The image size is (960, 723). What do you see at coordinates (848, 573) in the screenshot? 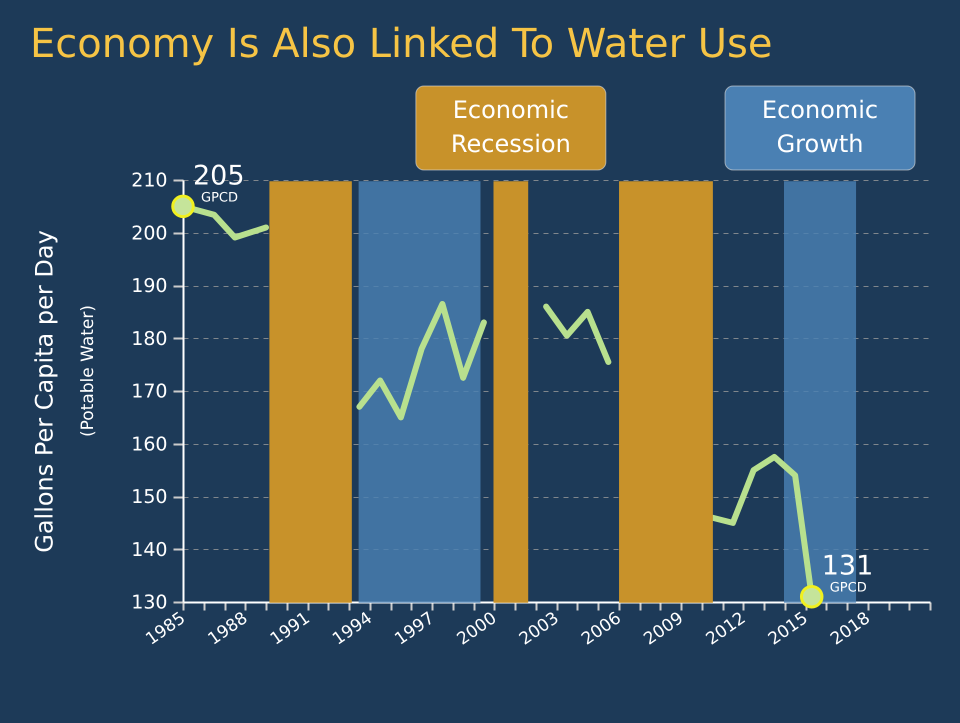
I see `annotation: 131 GPCD` at bounding box center [848, 573].